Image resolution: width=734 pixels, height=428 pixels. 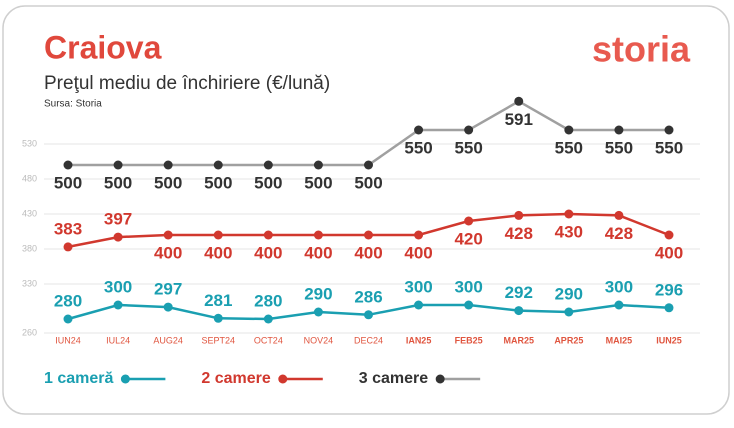 I want to click on value-label: 383, so click(x=68, y=228).